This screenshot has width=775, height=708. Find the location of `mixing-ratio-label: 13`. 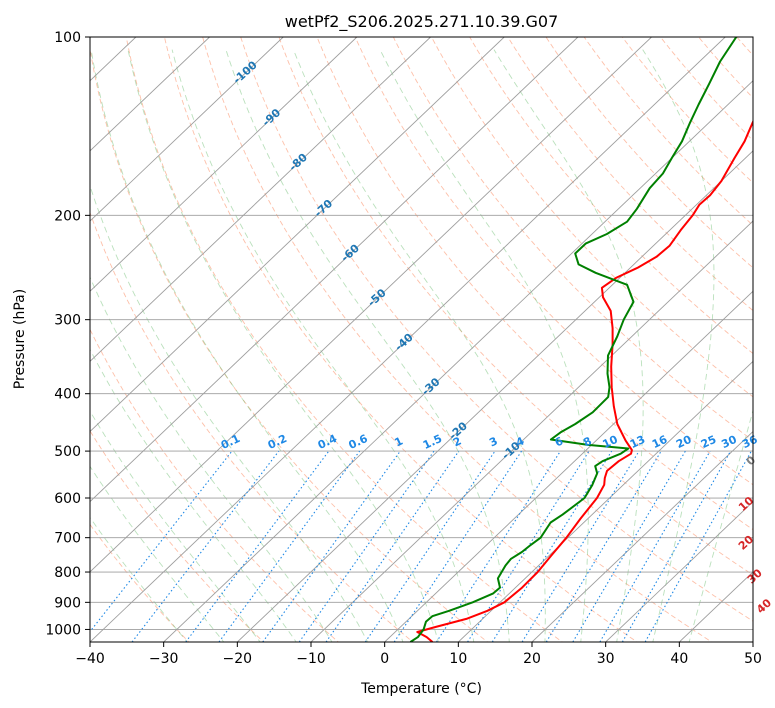

mixing-ratio-label: 13 is located at coordinates (637, 442).